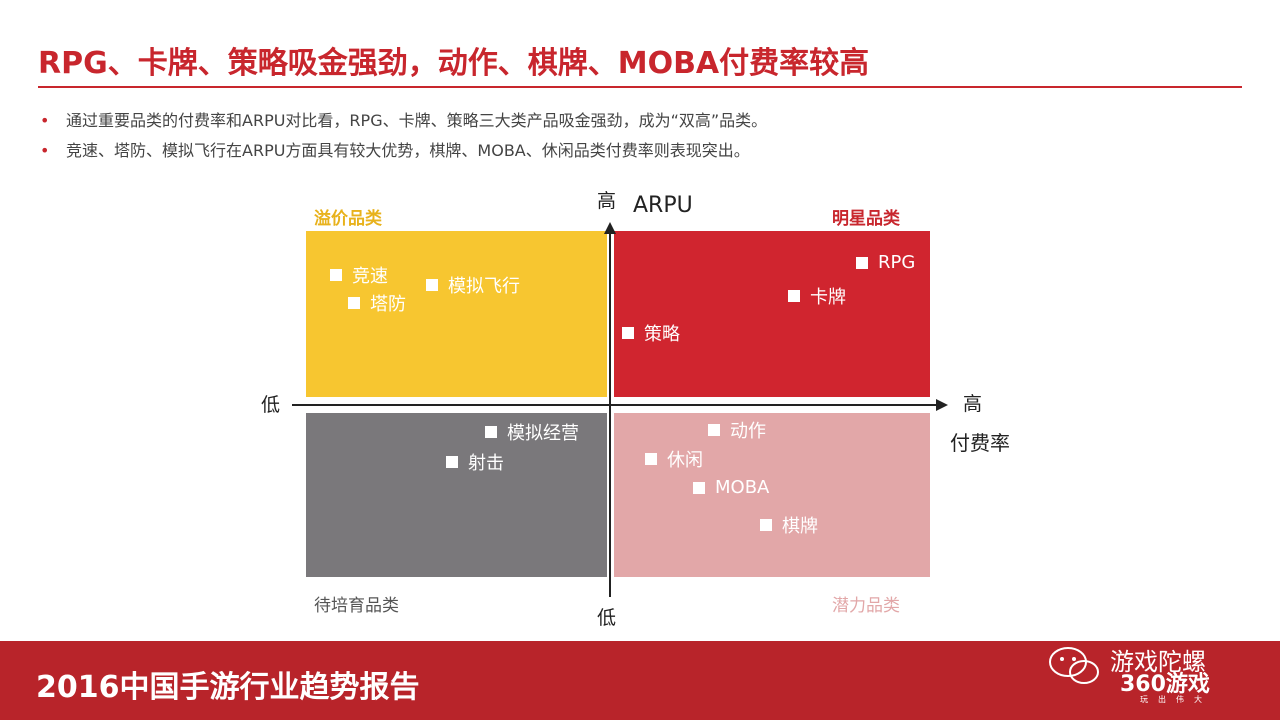 Image resolution: width=1280 pixels, height=720 pixels. Describe the element at coordinates (1158, 662) in the screenshot. I see `footer-brand: 游戏陀螺` at that location.